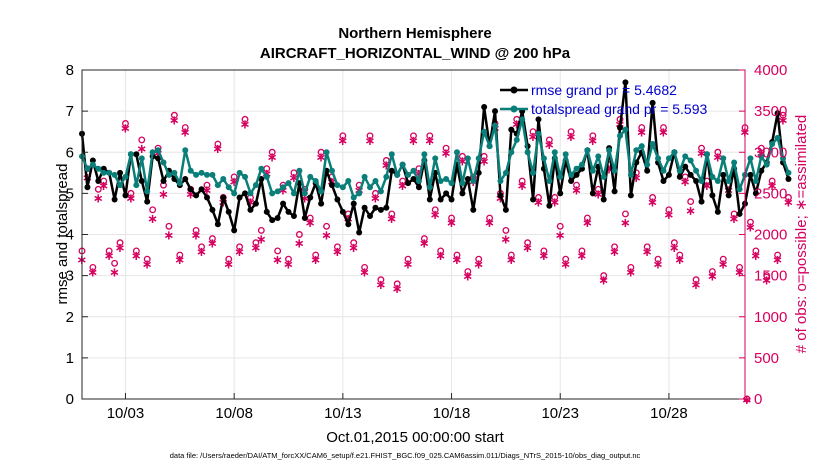 This screenshot has width=830, height=470. Describe the element at coordinates (770, 276) in the screenshot. I see `y2-tick-label: 1500` at that location.